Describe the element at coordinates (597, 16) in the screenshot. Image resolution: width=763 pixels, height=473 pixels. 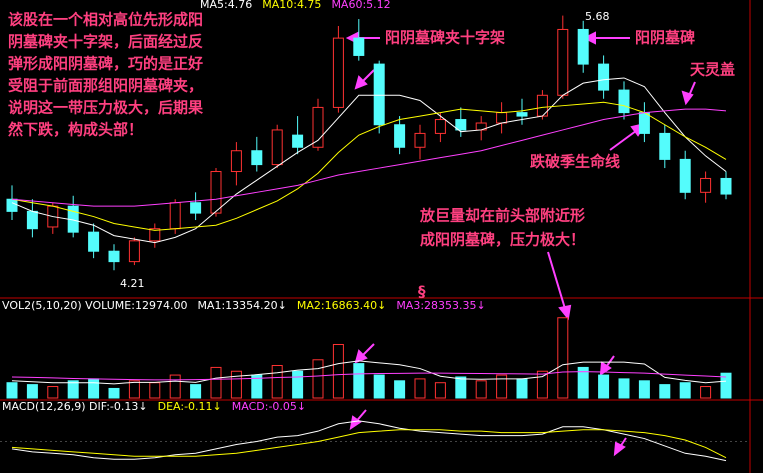
I see `high-label: 5.68` at that location.